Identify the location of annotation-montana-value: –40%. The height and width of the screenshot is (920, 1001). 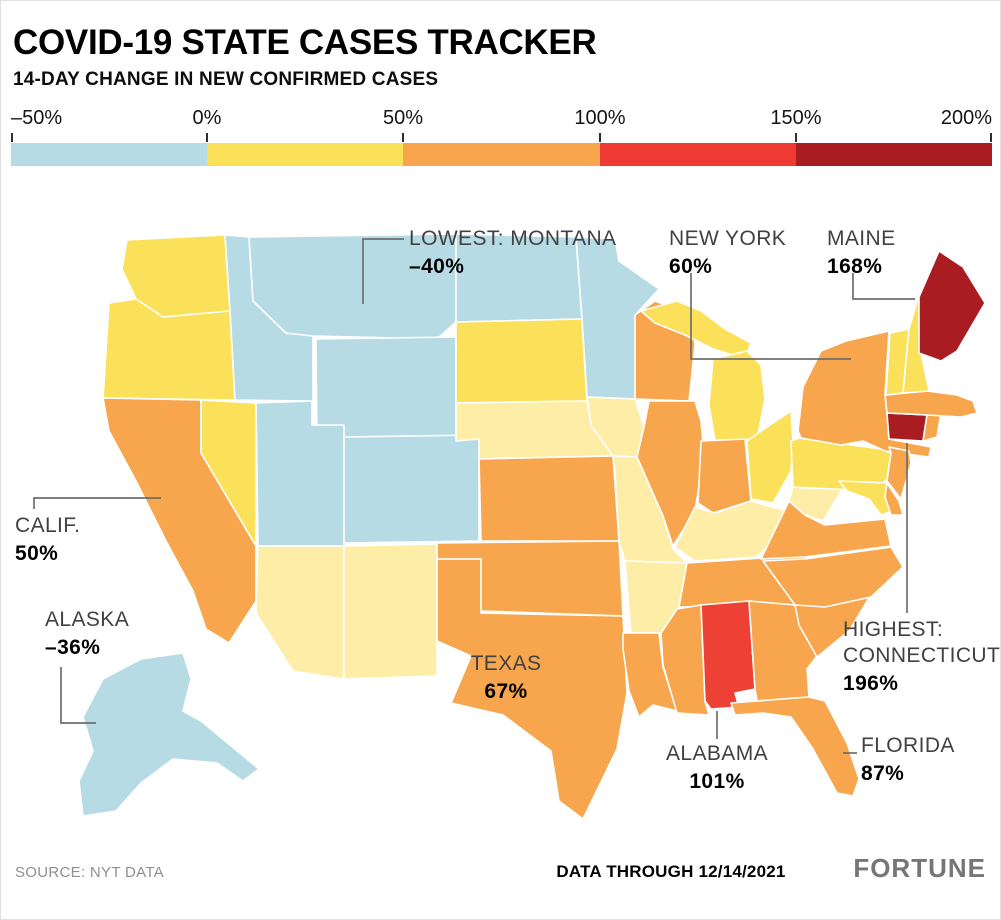
(437, 266).